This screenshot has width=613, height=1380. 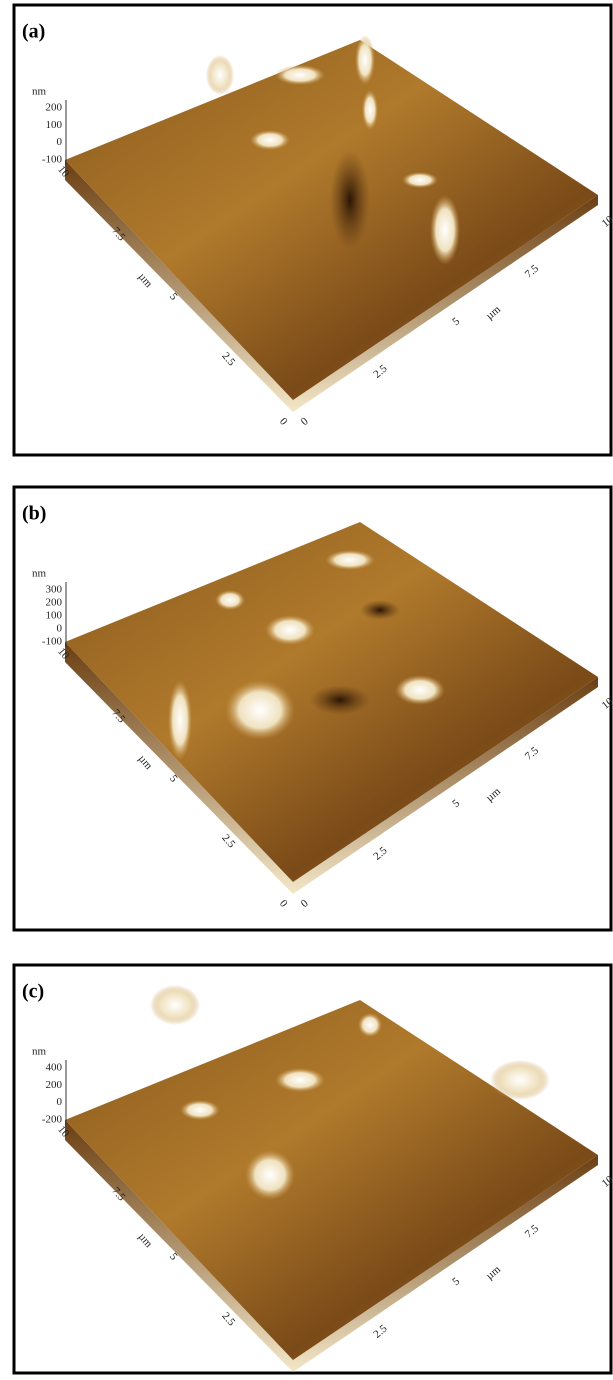 What do you see at coordinates (34, 514) in the screenshot?
I see `panel-label: (b)` at bounding box center [34, 514].